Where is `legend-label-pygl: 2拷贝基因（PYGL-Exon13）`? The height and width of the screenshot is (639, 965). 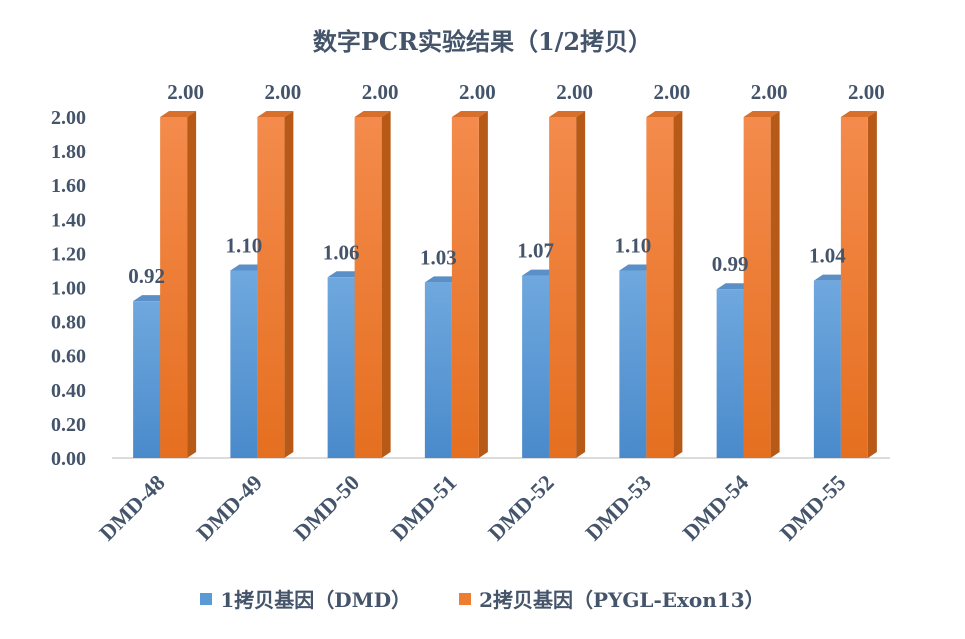 legend-label-pygl: 2拷贝基因（PYGL-Exon13） is located at coordinates (622, 600).